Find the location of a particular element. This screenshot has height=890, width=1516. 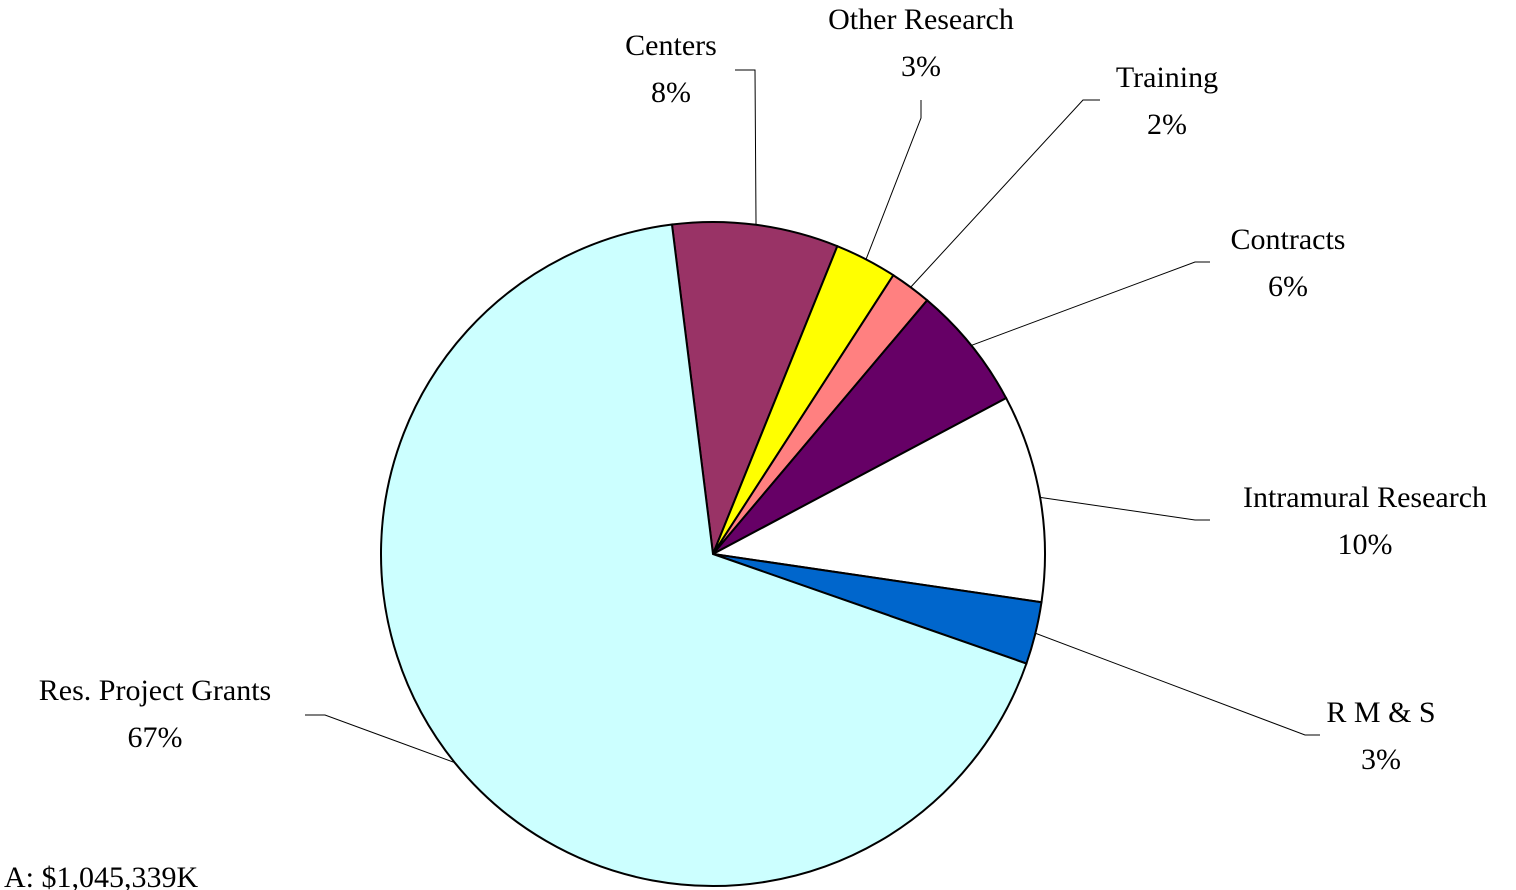

slice-label: Other Research is located at coordinates (921, 19).